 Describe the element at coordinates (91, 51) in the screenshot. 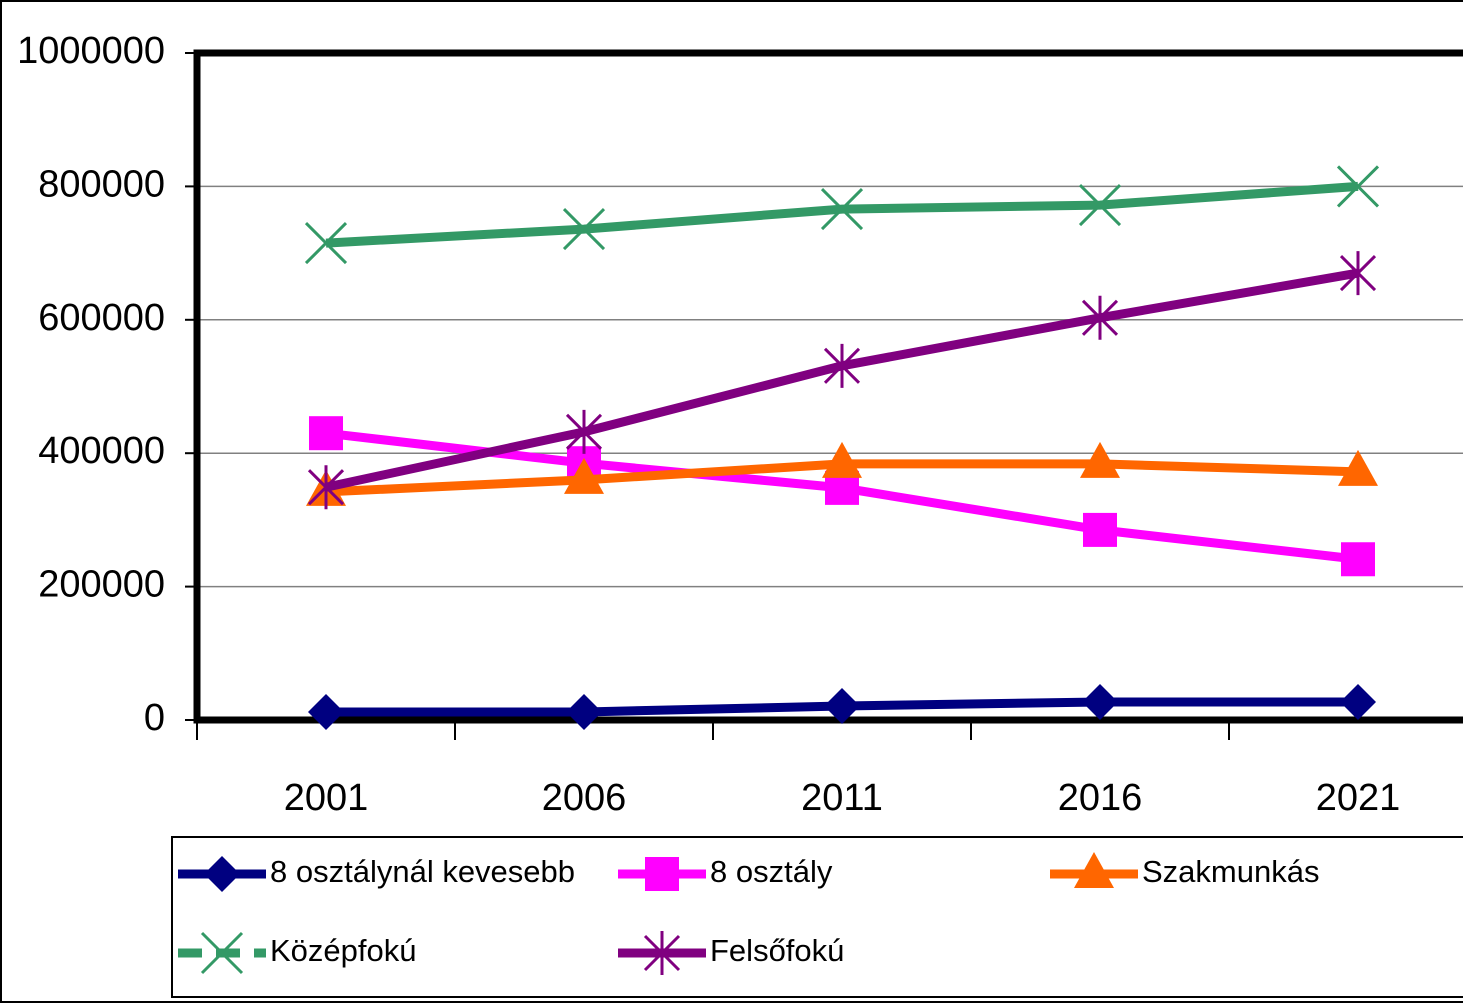

I see `y-tick-label: 1000000` at that location.